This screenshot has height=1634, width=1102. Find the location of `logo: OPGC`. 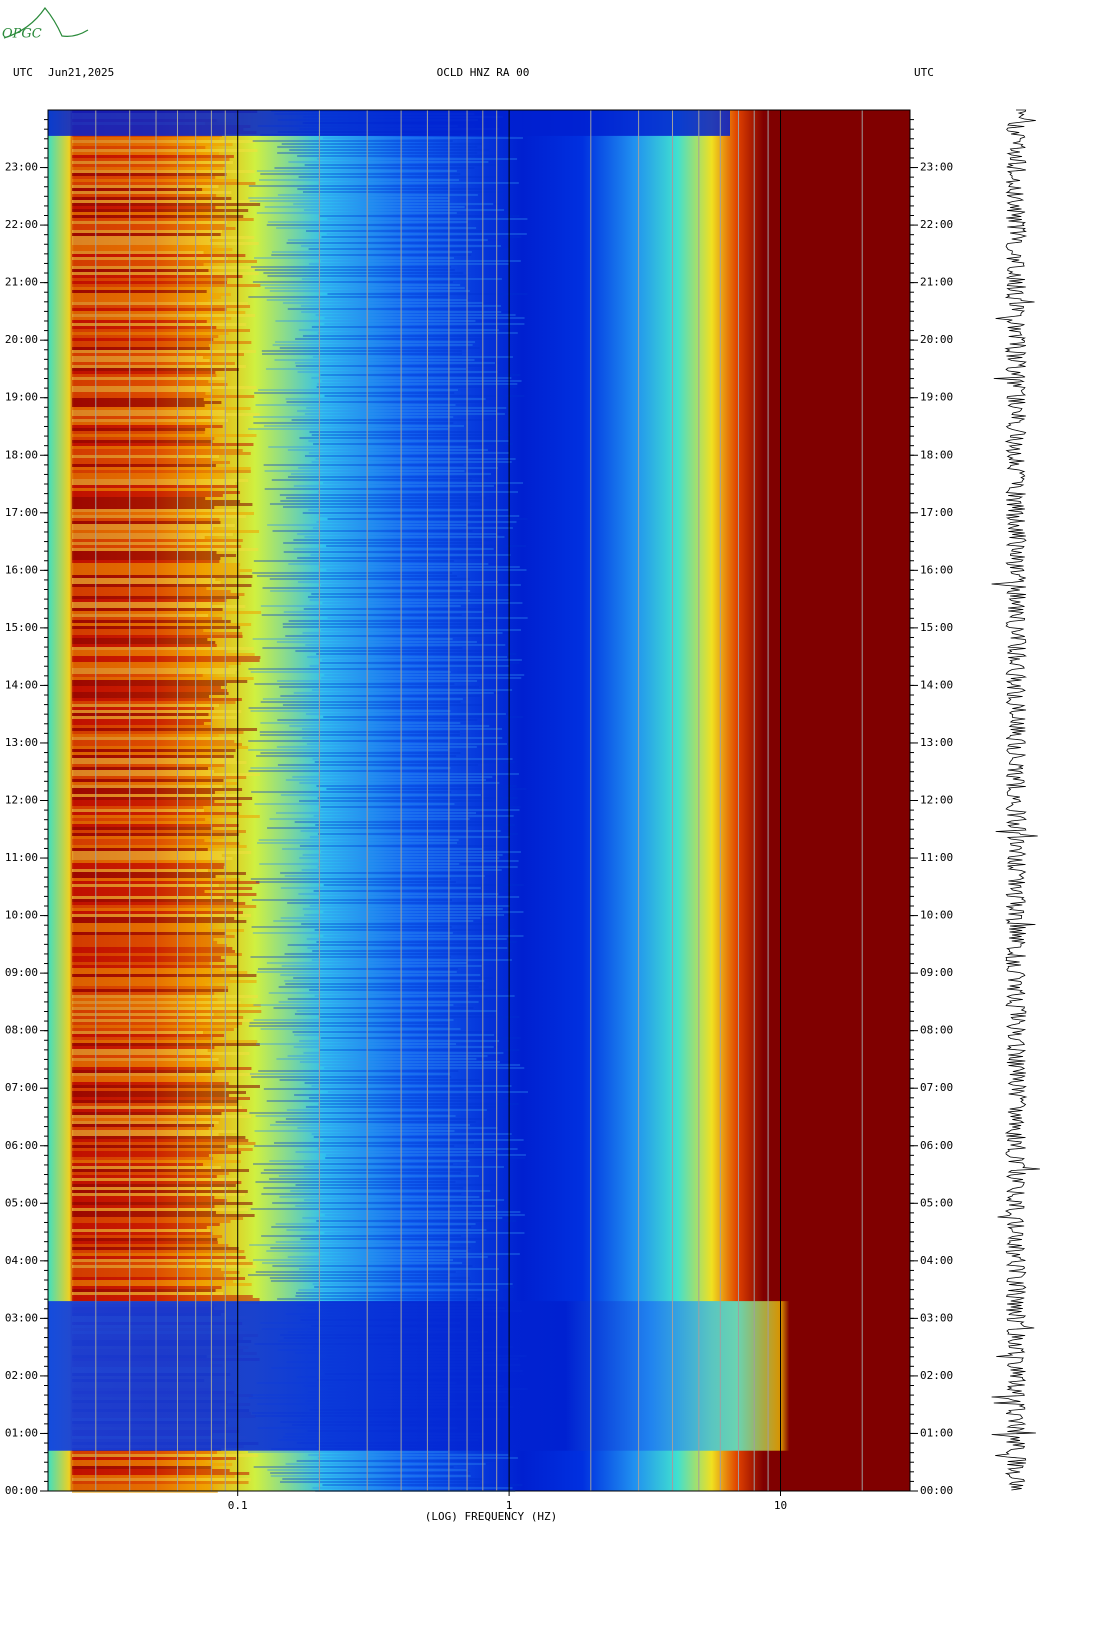

logo: OPGC is located at coordinates (22, 34).